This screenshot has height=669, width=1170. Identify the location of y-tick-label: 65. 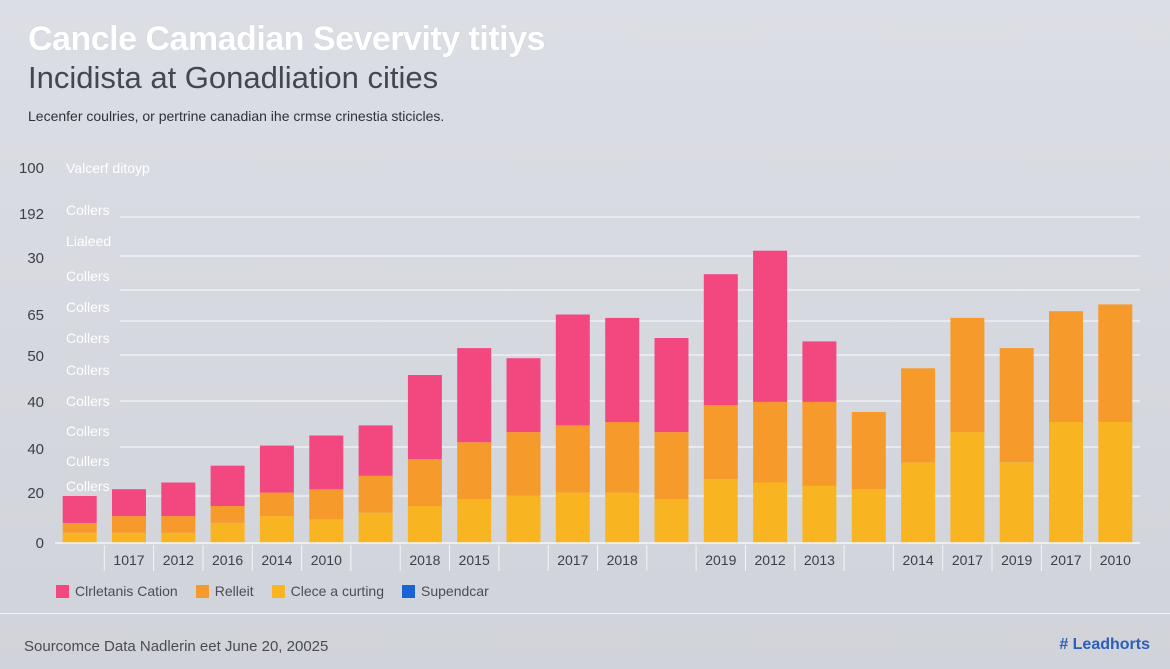
(35, 315).